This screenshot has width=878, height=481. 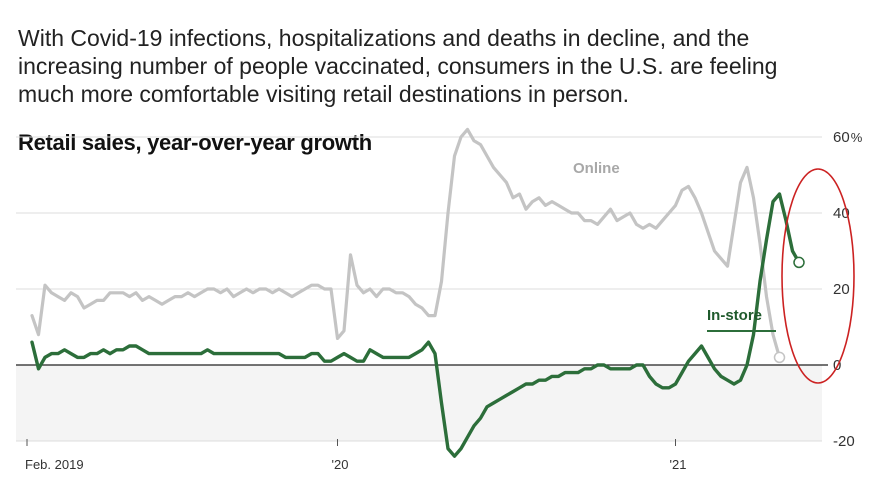 I want to click on x-tick-label: '21, so click(x=678, y=464).